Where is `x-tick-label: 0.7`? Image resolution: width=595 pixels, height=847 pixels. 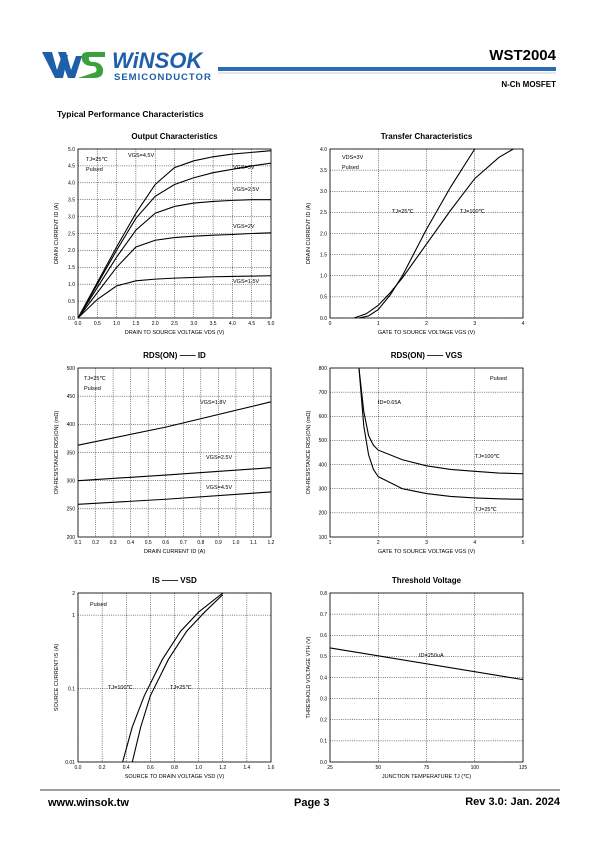
x-tick-label: 0.7 is located at coordinates (183, 543).